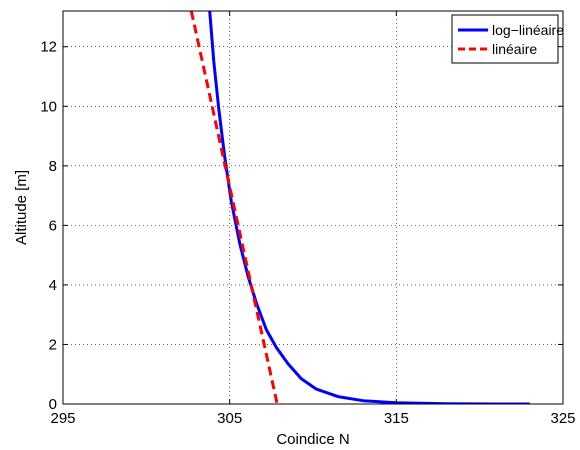 The width and height of the screenshot is (580, 450). Describe the element at coordinates (53, 285) in the screenshot. I see `y-tick-label: 4` at that location.